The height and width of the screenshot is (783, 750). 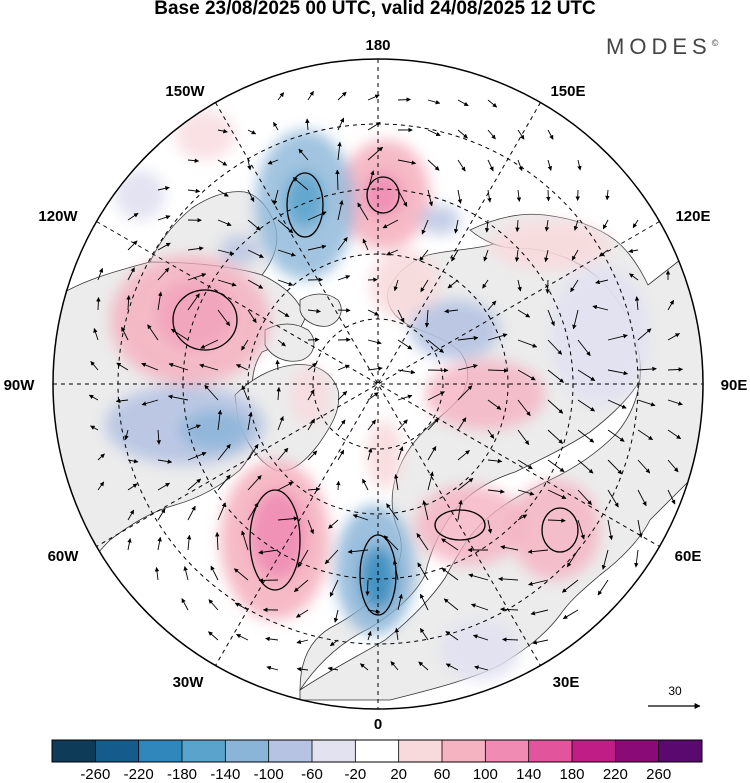 What do you see at coordinates (205, 135) in the screenshot?
I see `anomaly-pos-n-pacific` at bounding box center [205, 135].